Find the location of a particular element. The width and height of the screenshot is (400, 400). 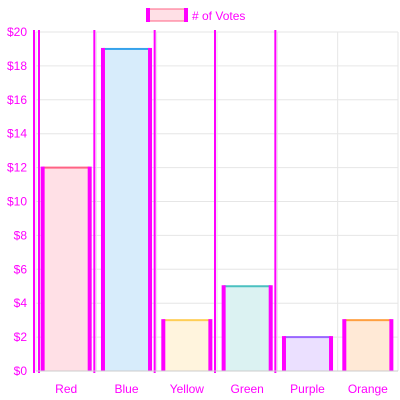

legend-label: # of Votes is located at coordinates (218, 16).